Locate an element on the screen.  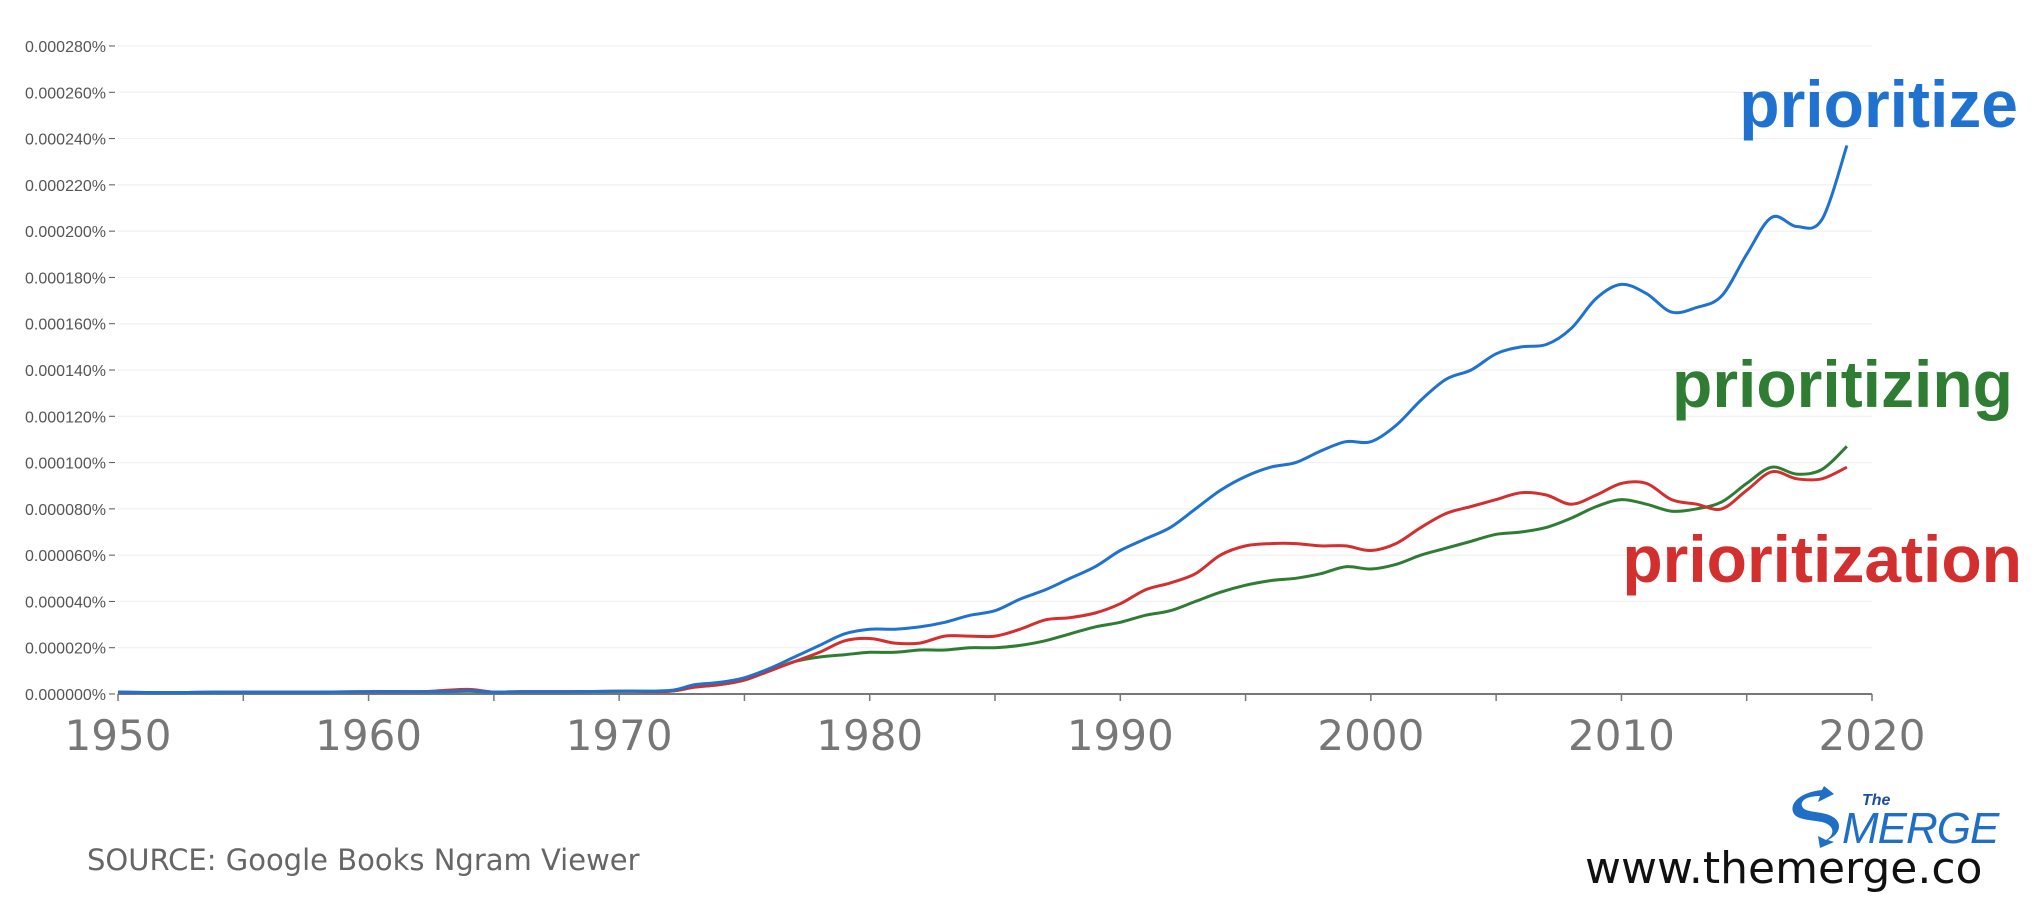
y-tick-label: 0.000020% is located at coordinates (65, 649).